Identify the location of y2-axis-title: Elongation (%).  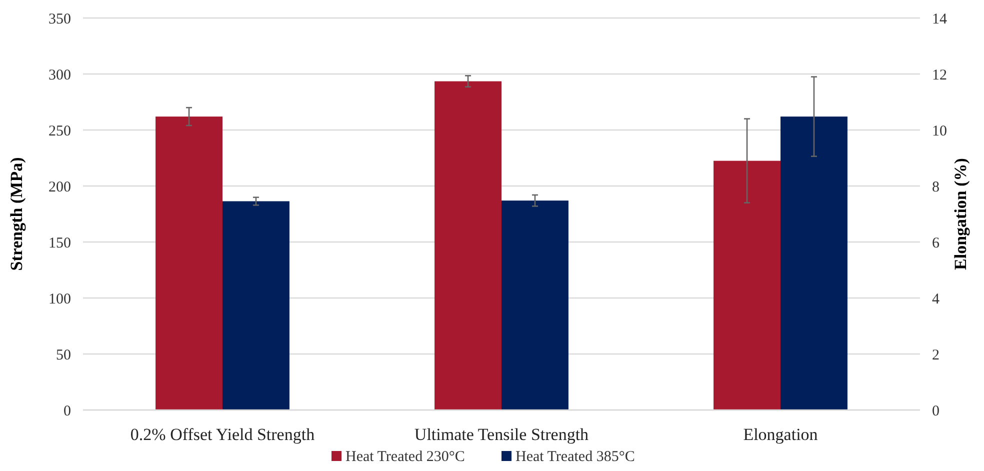
(960, 214).